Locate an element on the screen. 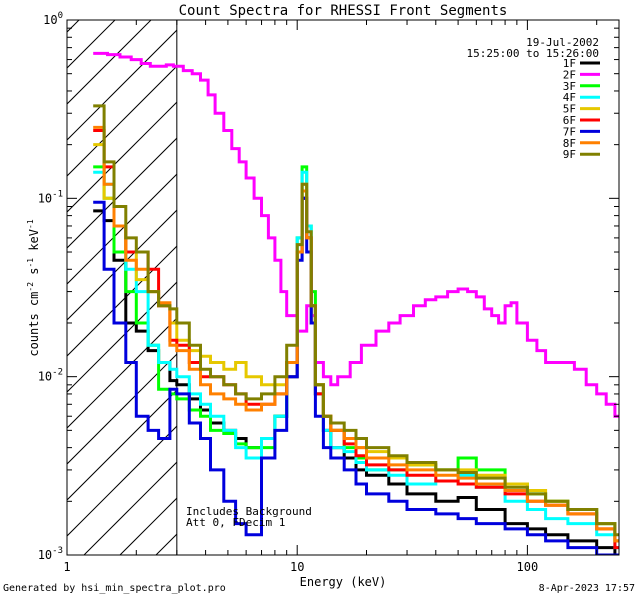  y-tick-labels: 10⁻³ 10⁻² 10⁻¹ 10⁰ is located at coordinates (50, 286).